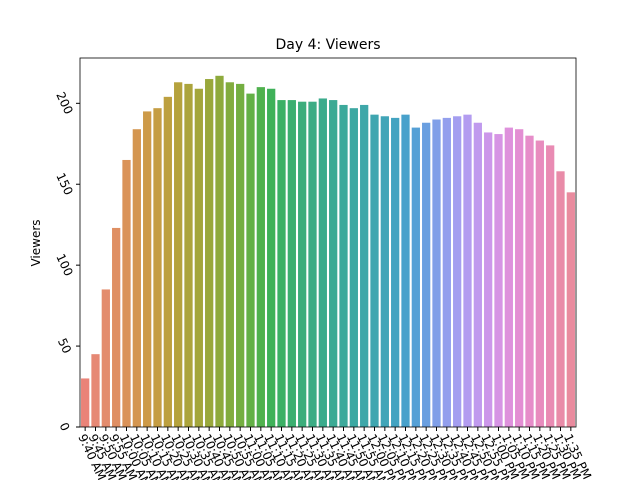 The image size is (640, 480). What do you see at coordinates (327, 45) in the screenshot?
I see `chart-title: Day 4: Viewers` at bounding box center [327, 45].